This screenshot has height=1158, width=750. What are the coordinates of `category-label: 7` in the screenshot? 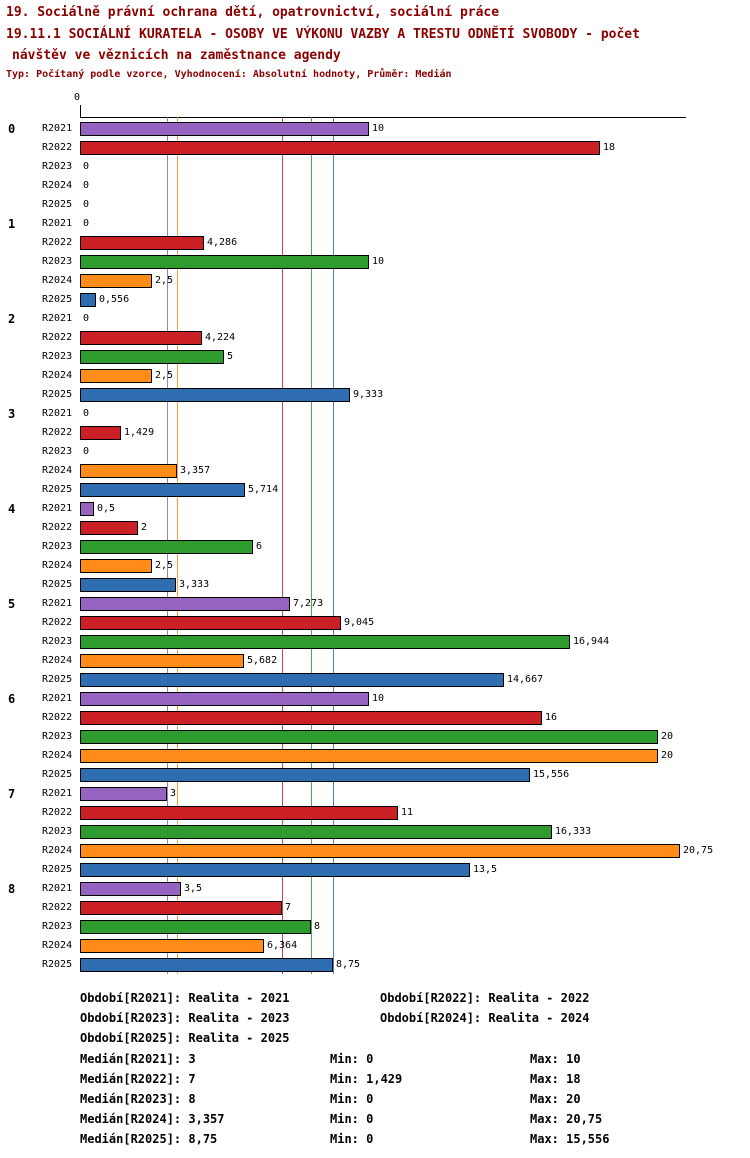 It's located at (12, 793).